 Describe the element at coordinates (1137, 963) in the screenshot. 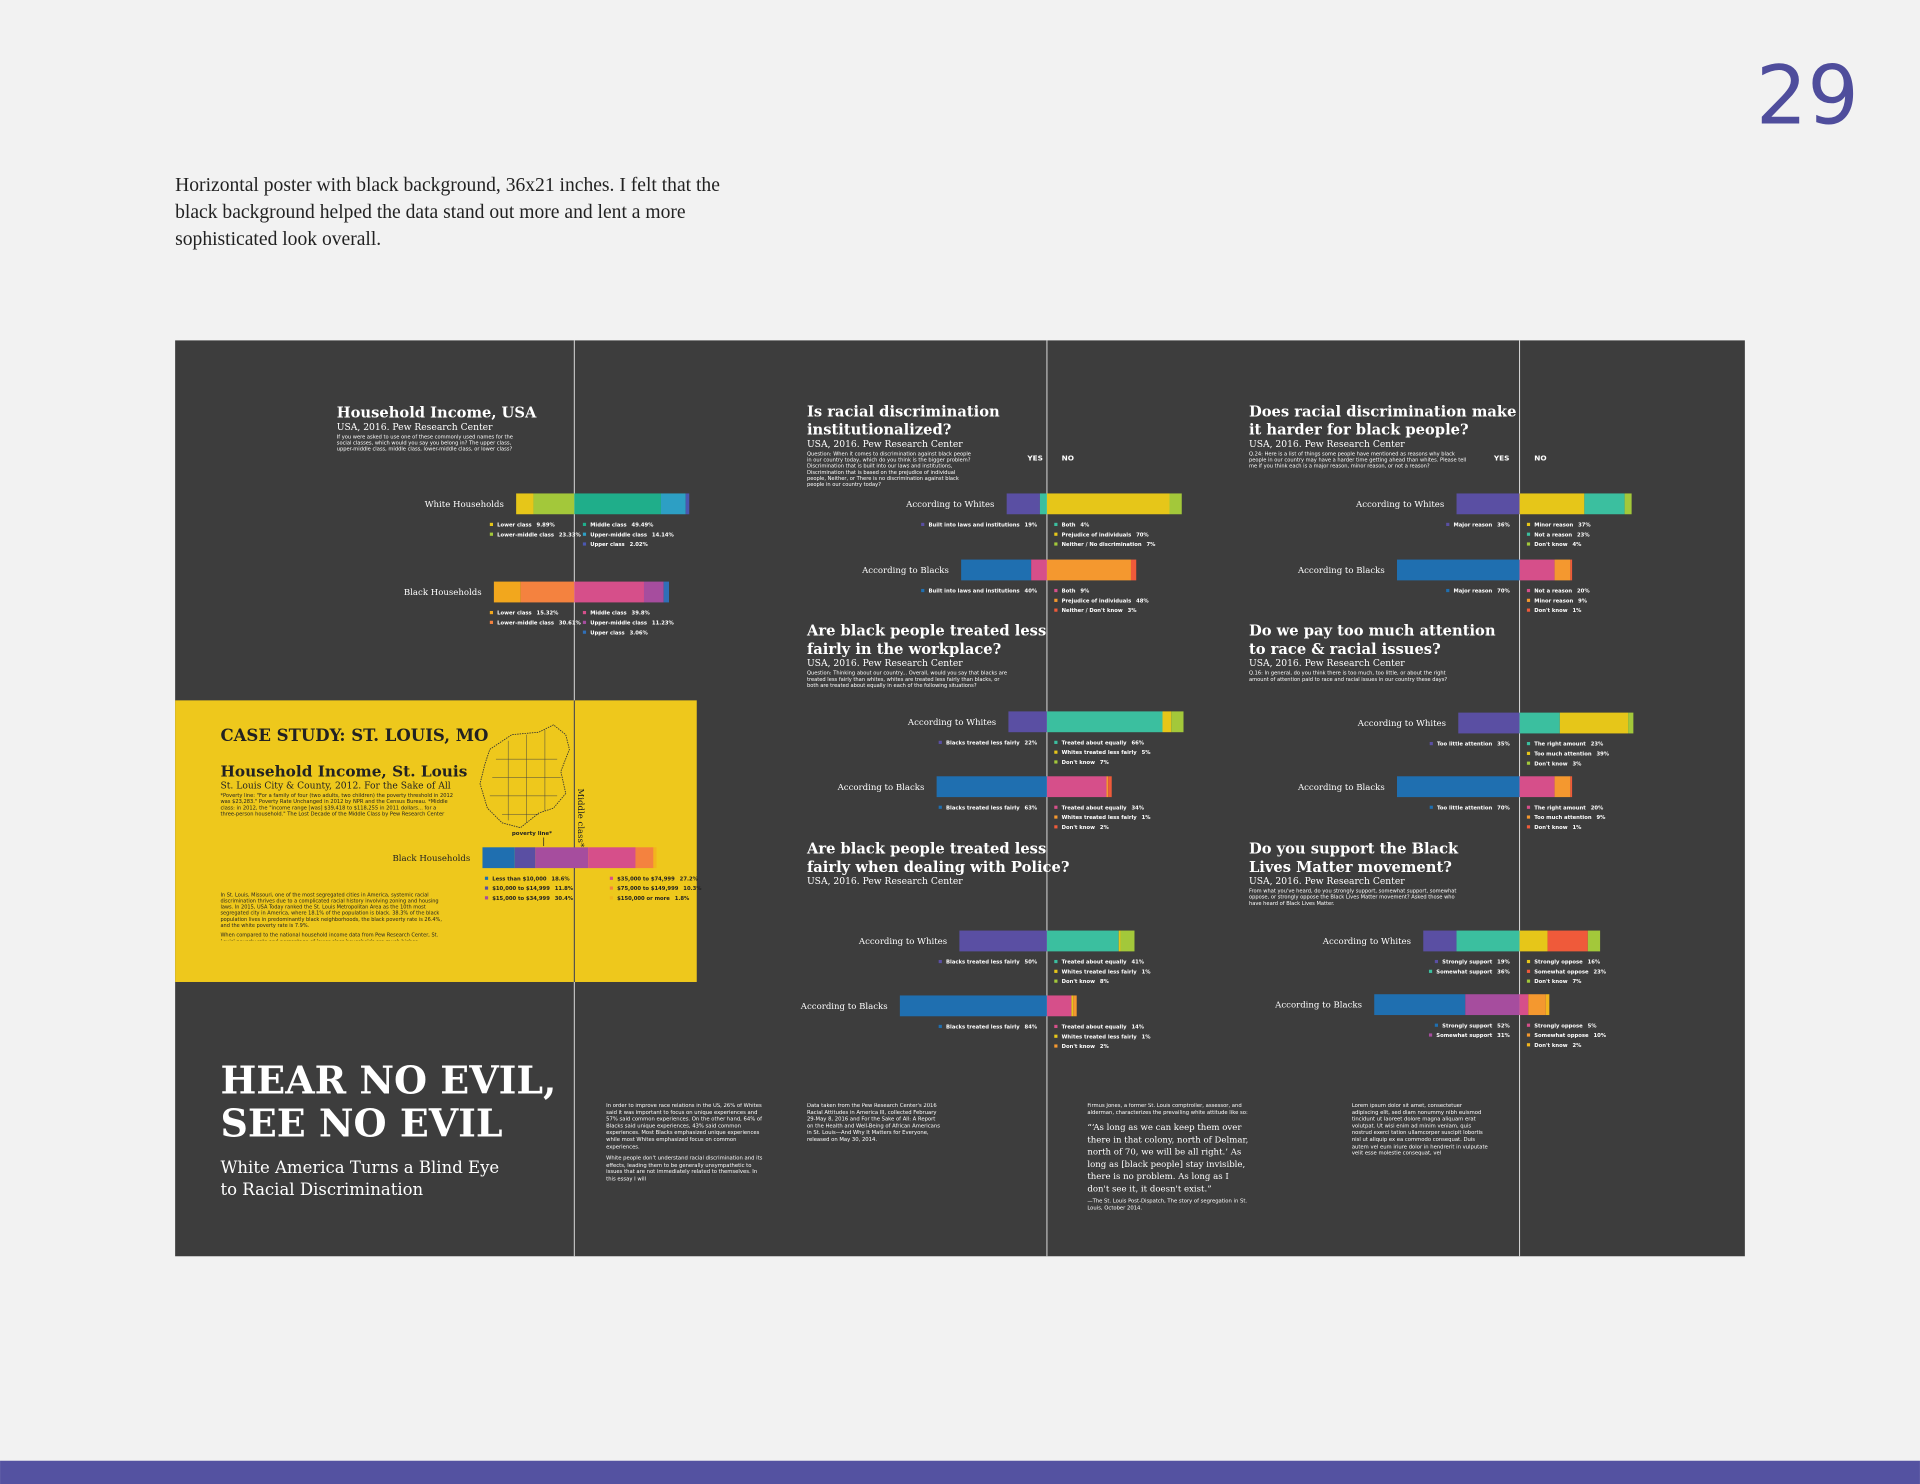

I see `legend-value: 41%` at that location.